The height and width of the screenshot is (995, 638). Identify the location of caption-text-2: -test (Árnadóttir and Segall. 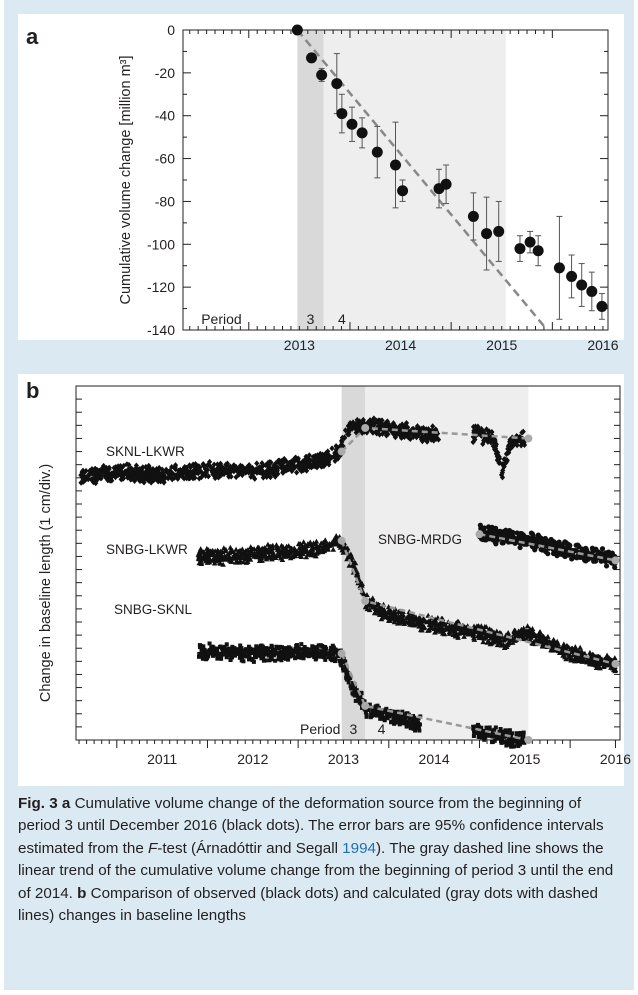
(250, 848).